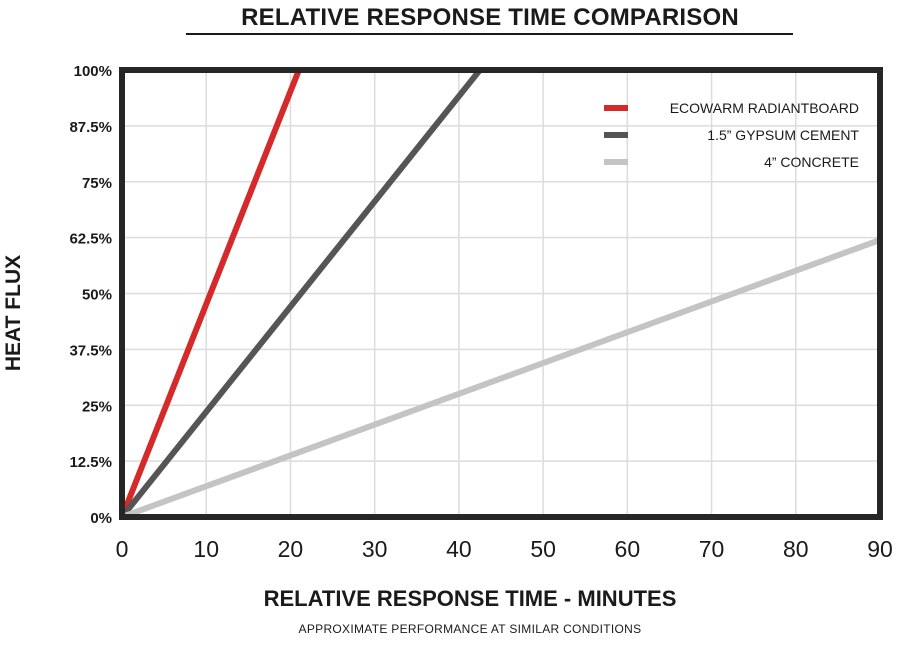 The width and height of the screenshot is (900, 645). What do you see at coordinates (122, 549) in the screenshot?
I see `x-tick-label: 0` at bounding box center [122, 549].